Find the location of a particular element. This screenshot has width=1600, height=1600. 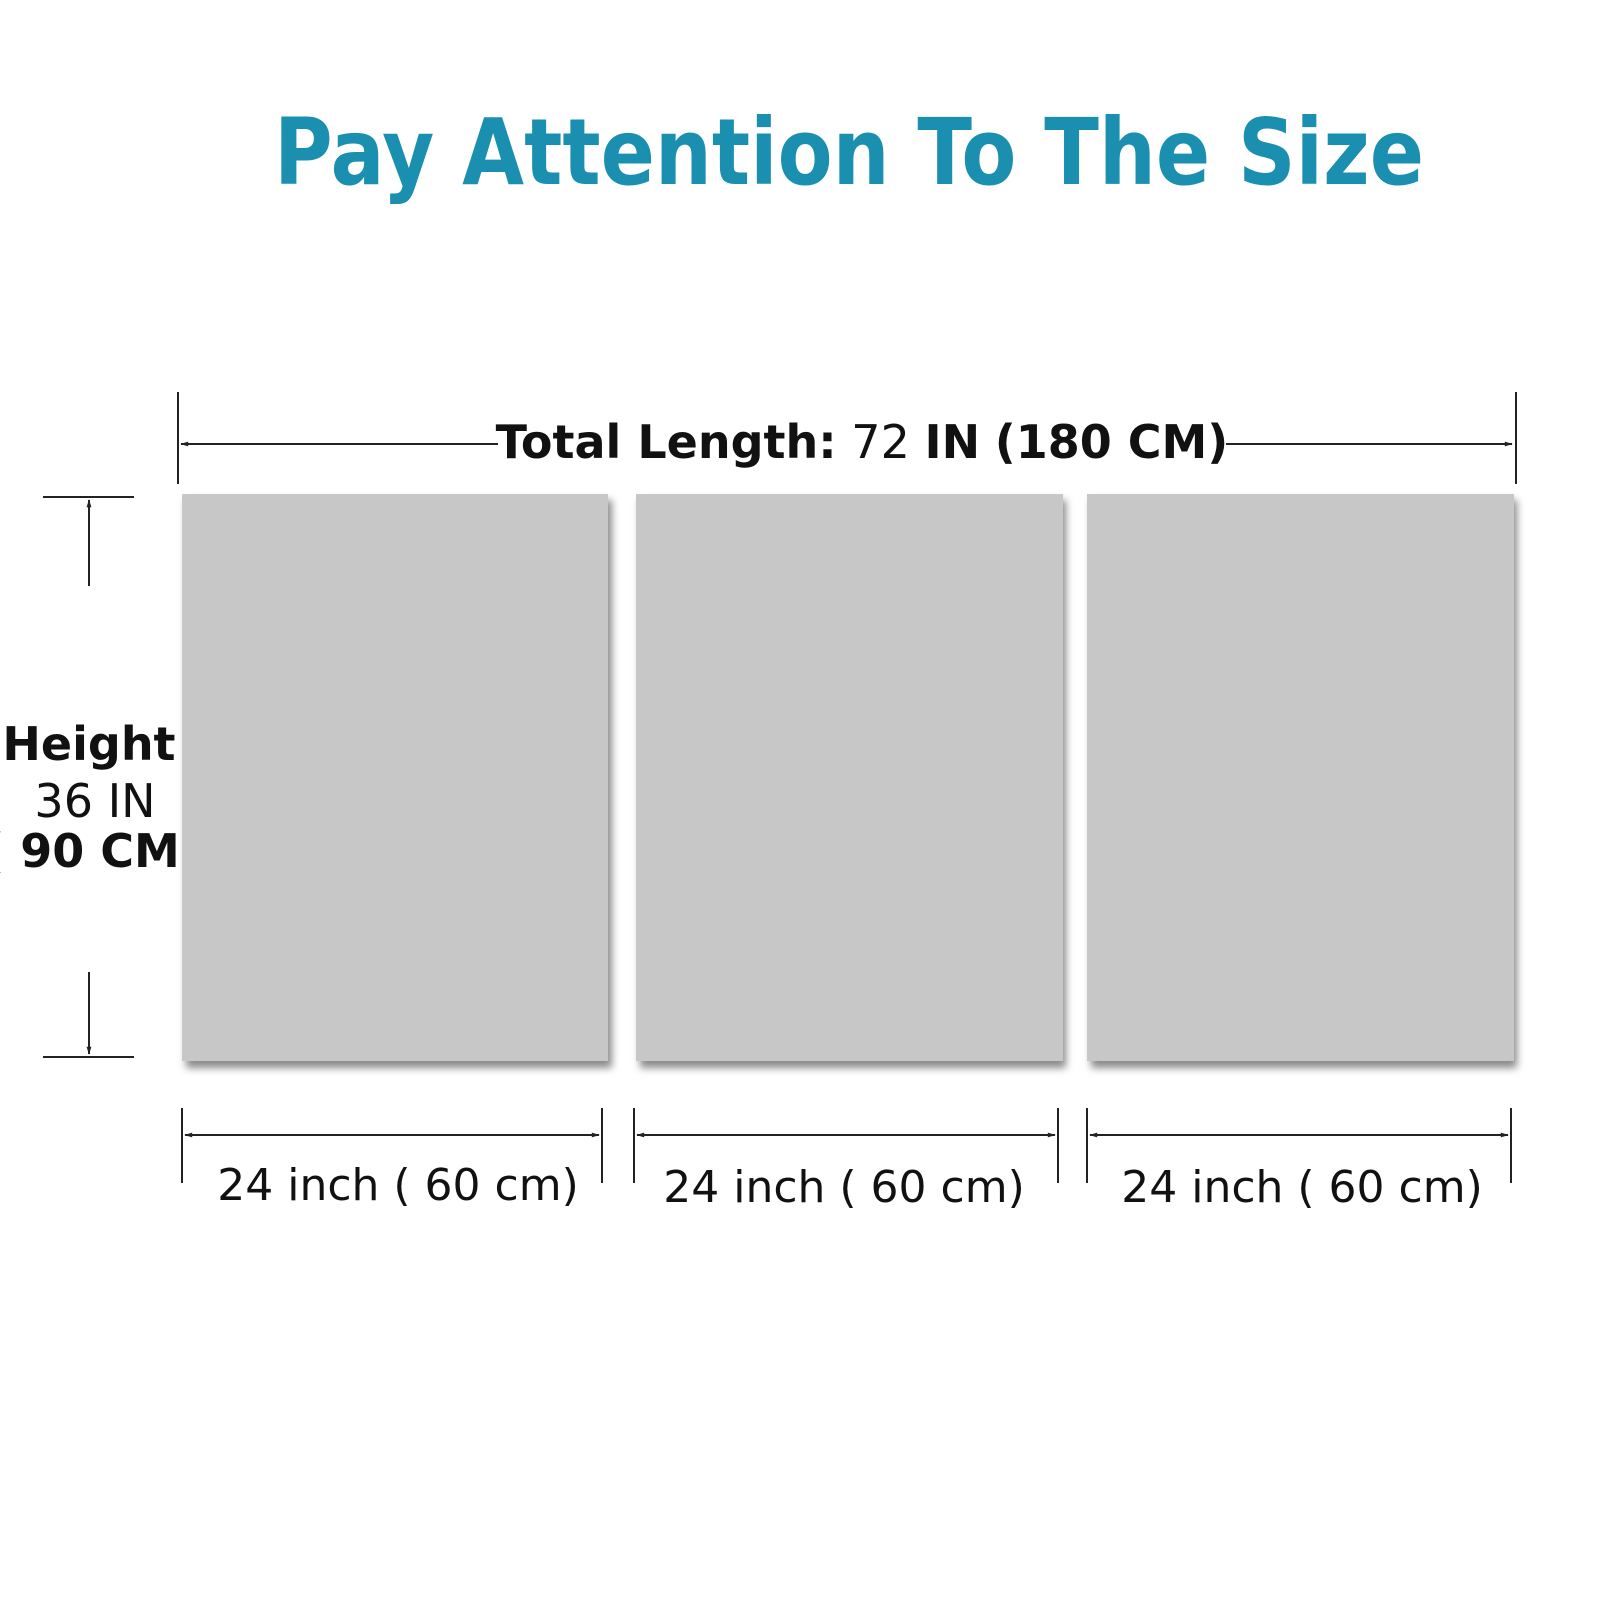

height-dimension is located at coordinates (88, 777).